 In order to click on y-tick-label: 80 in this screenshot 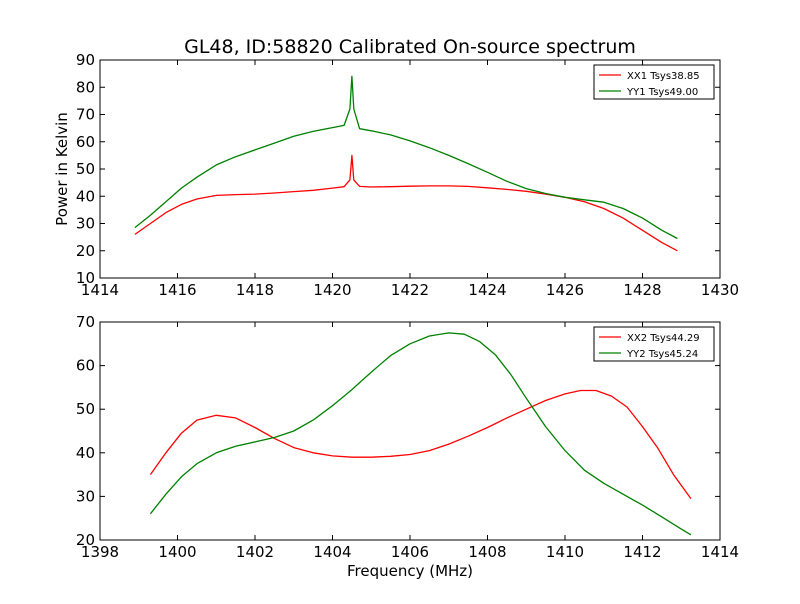, I will do `click(85, 87)`.